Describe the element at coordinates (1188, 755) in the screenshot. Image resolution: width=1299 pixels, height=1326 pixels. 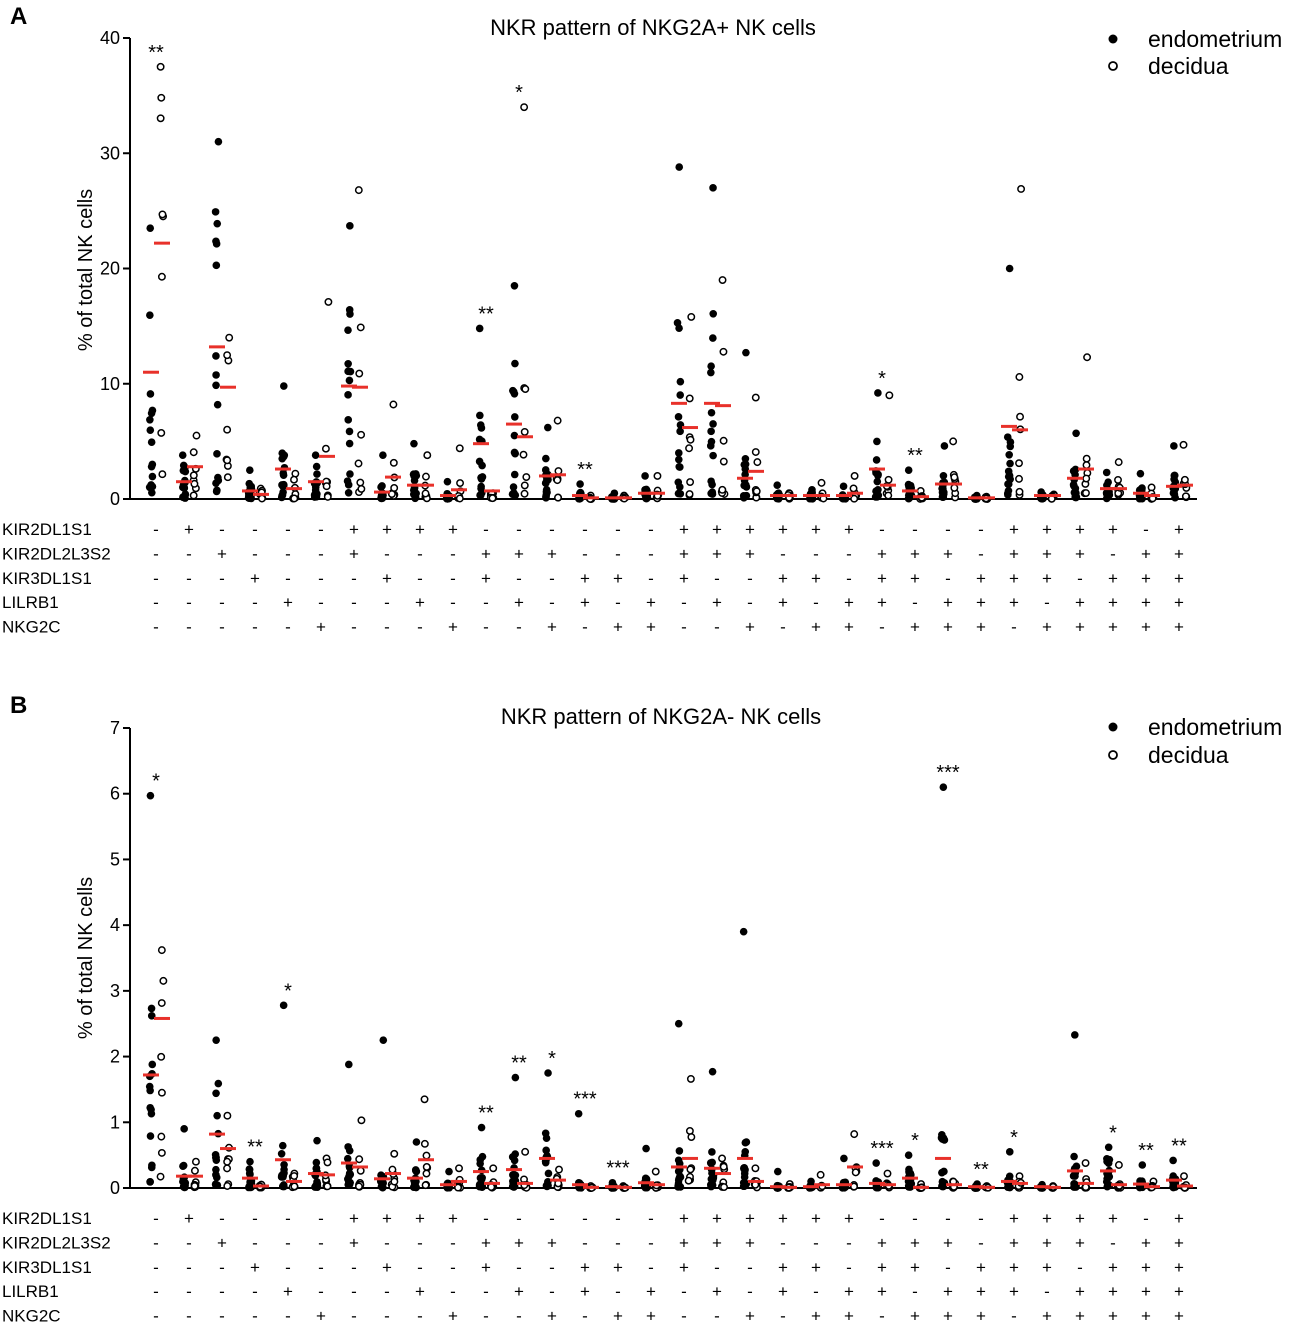
I see `legend-label-decidua: decidua` at that location.